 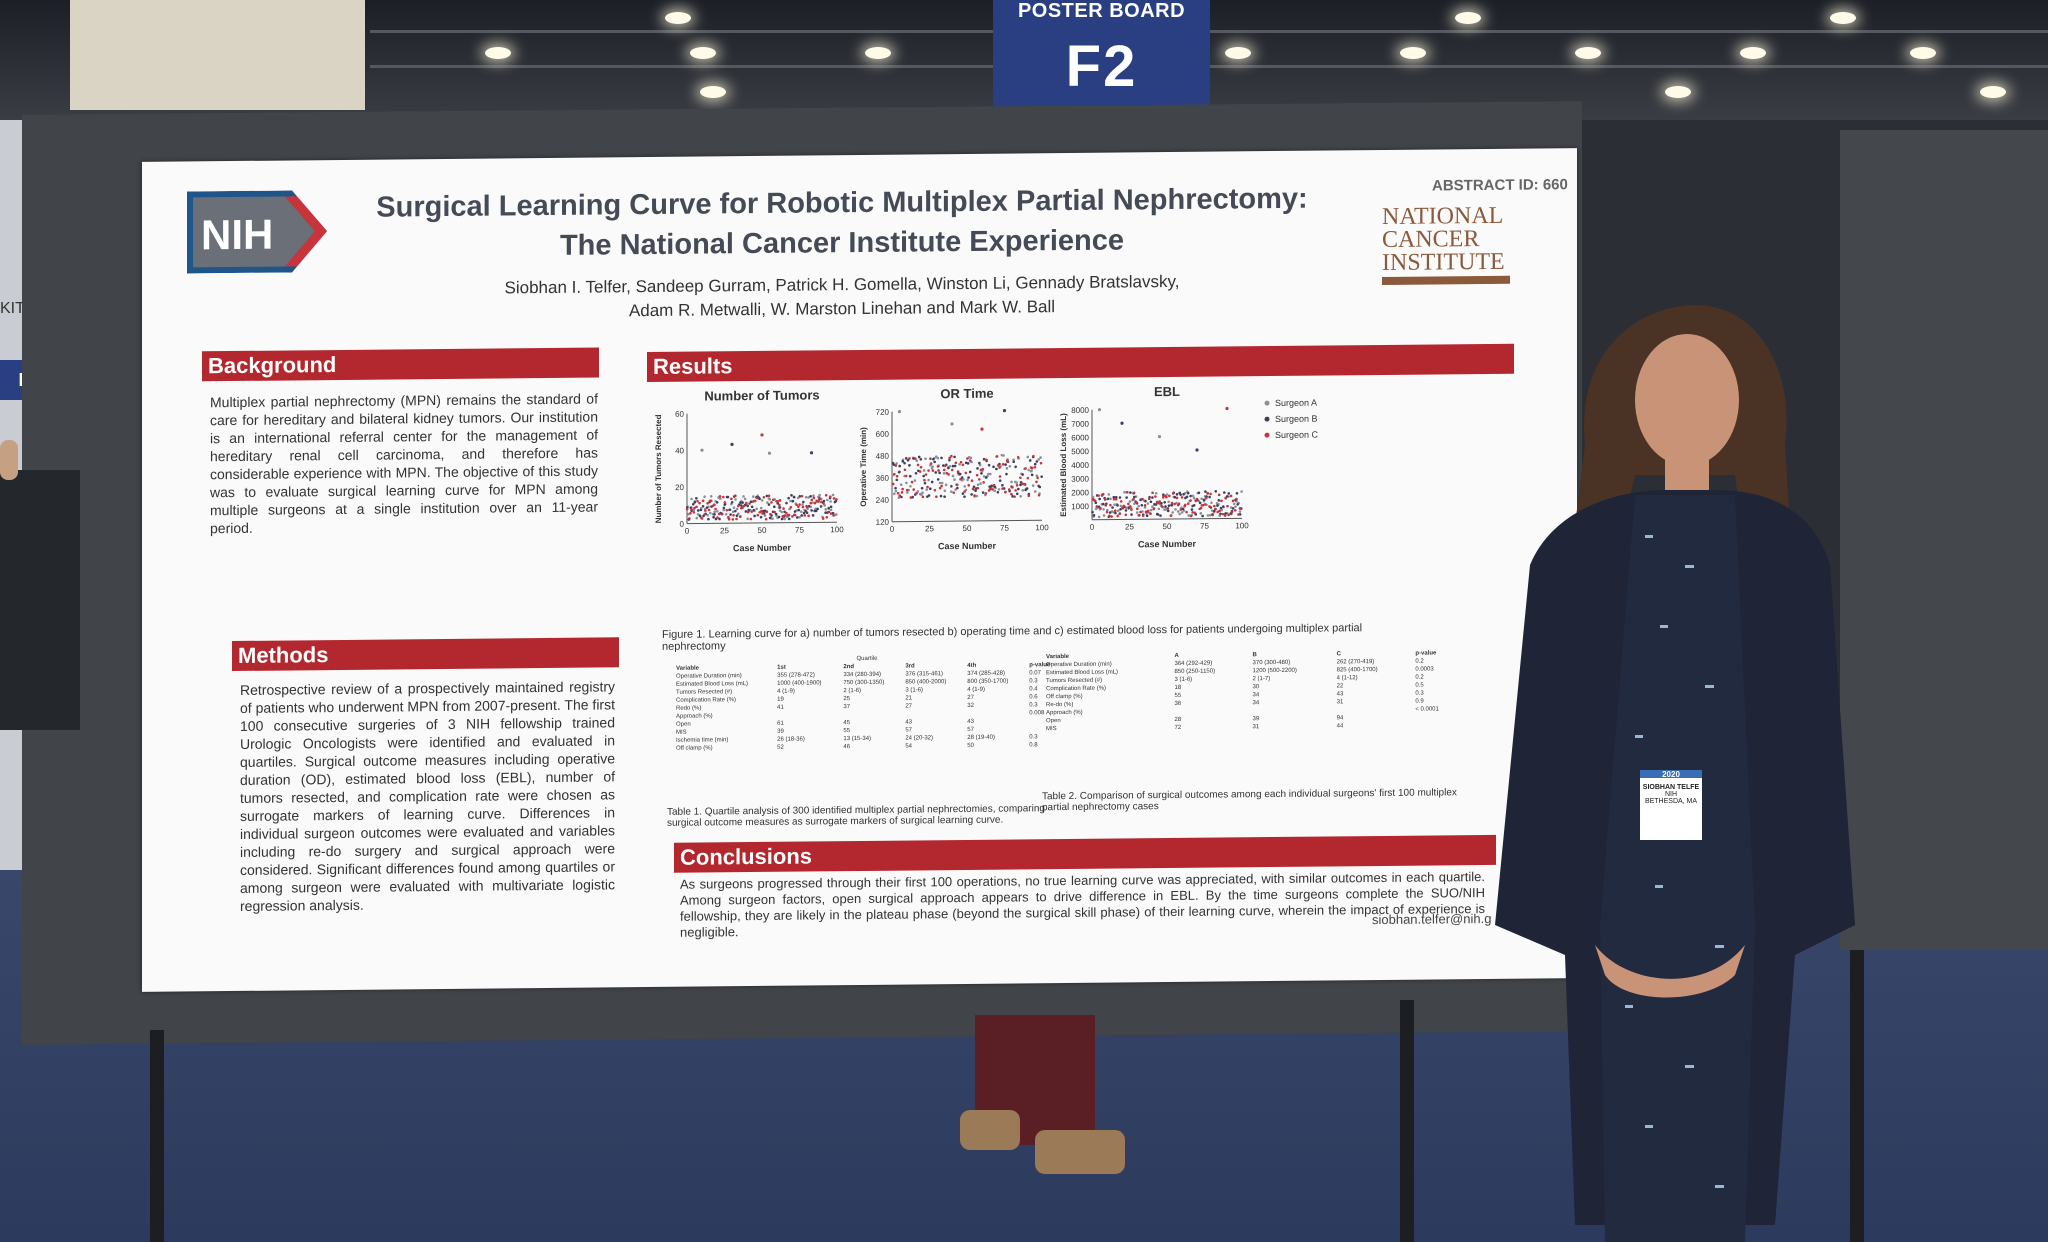 What do you see at coordinates (1267, 403) in the screenshot?
I see `legend-marker` at bounding box center [1267, 403].